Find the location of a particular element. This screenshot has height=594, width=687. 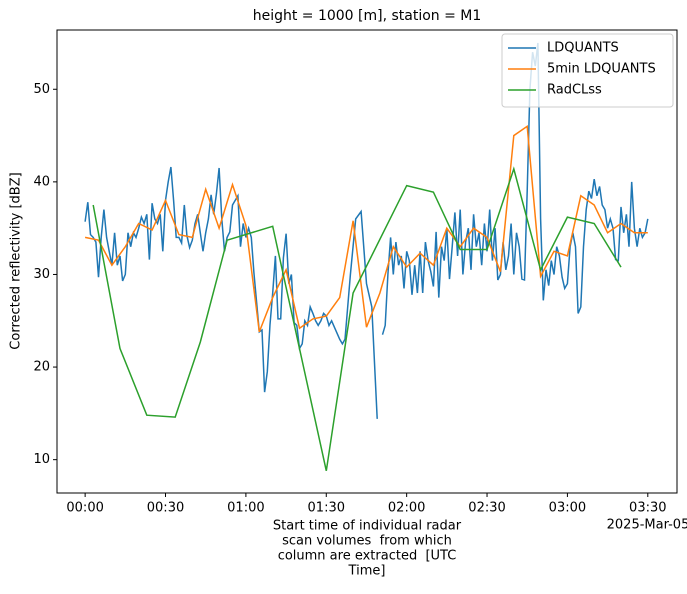

y-tick-label: 50 is located at coordinates (41, 89).